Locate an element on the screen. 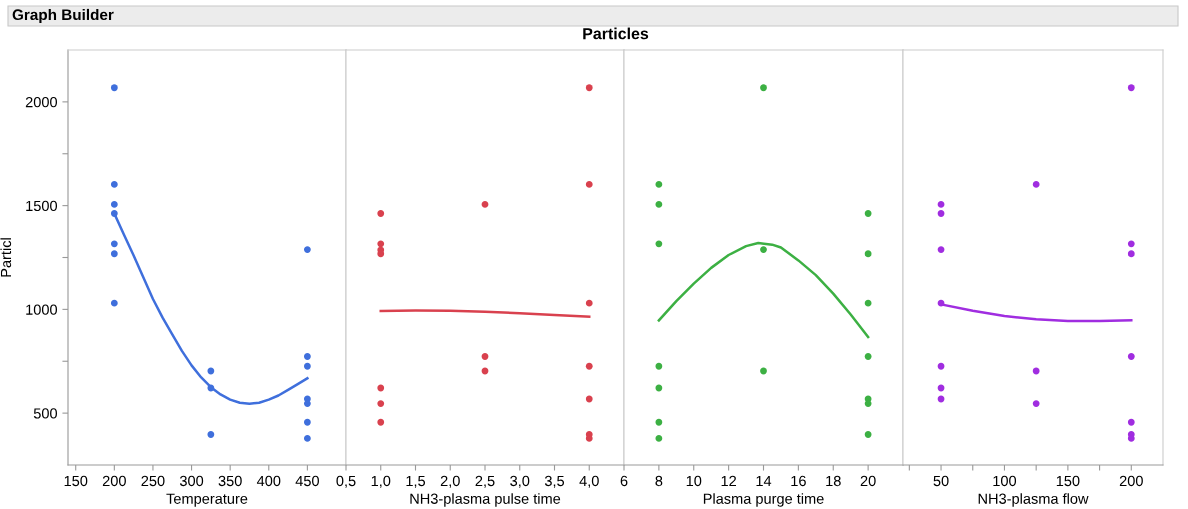  x-tick-label: 6 is located at coordinates (624, 481).